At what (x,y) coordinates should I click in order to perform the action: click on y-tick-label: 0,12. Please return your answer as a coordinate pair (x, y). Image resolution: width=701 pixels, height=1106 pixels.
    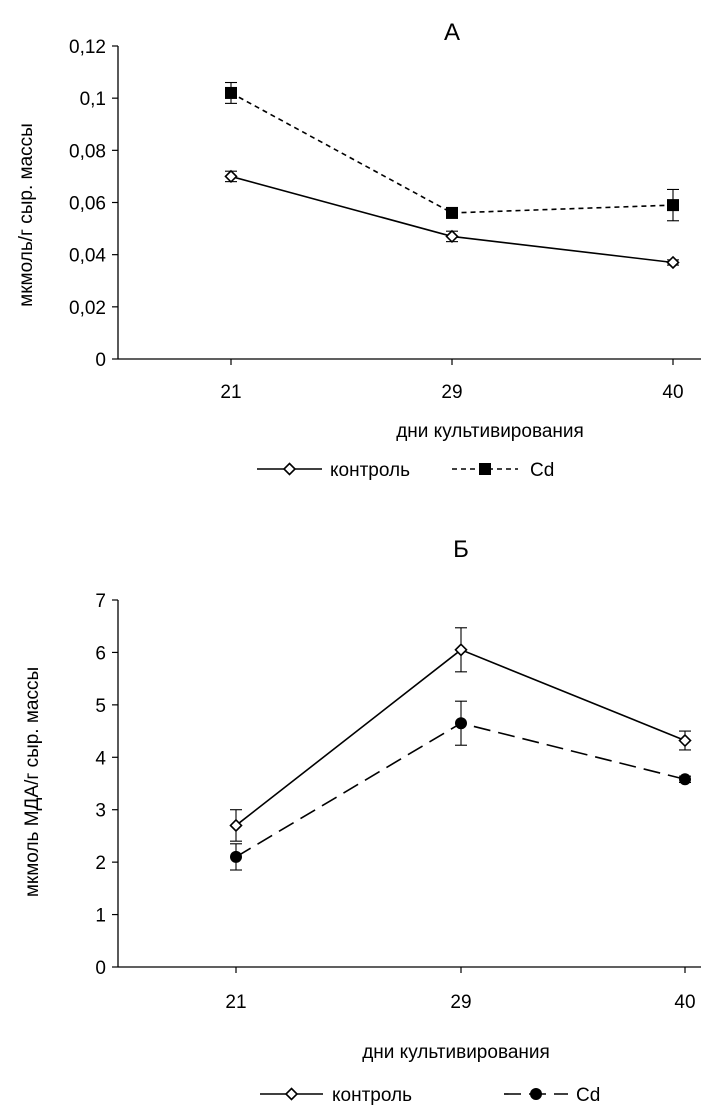
    Looking at the image, I should click on (87, 47).